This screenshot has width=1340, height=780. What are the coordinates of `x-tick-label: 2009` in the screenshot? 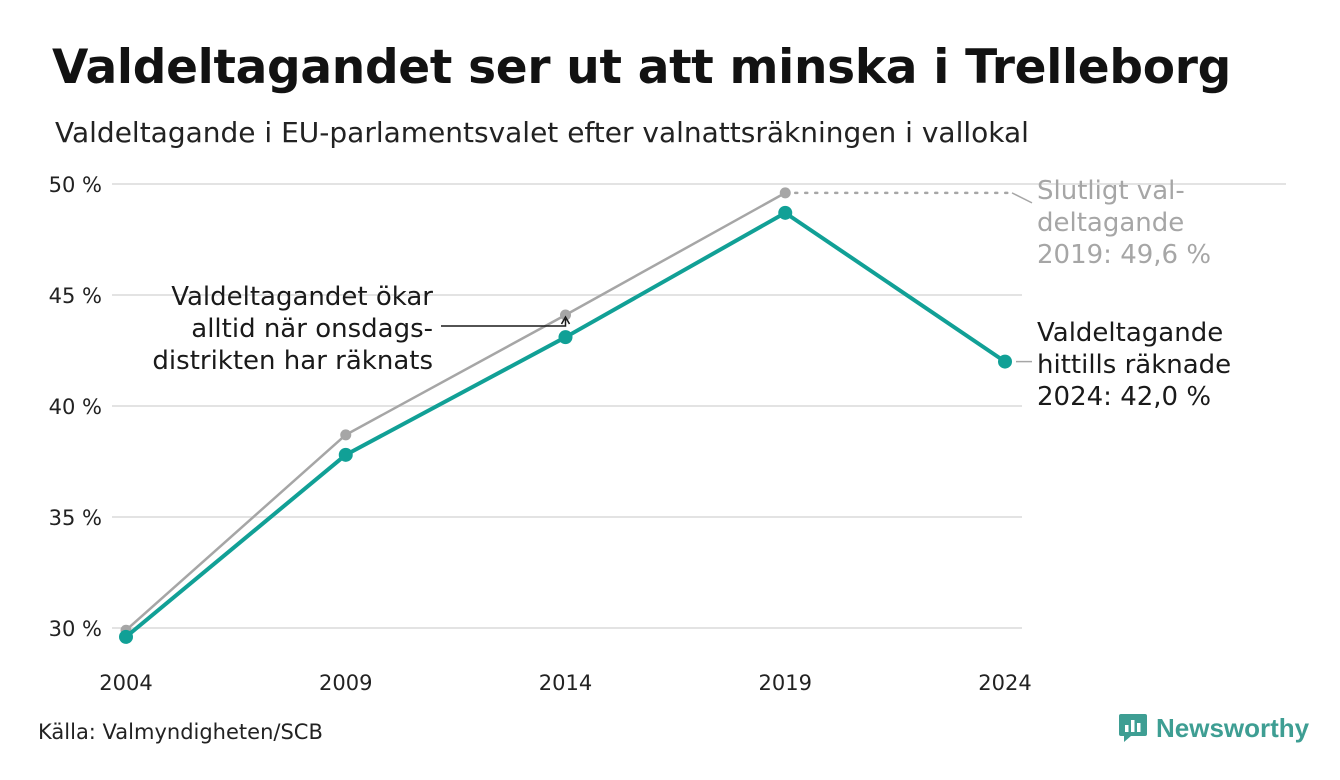 It's located at (345, 683).